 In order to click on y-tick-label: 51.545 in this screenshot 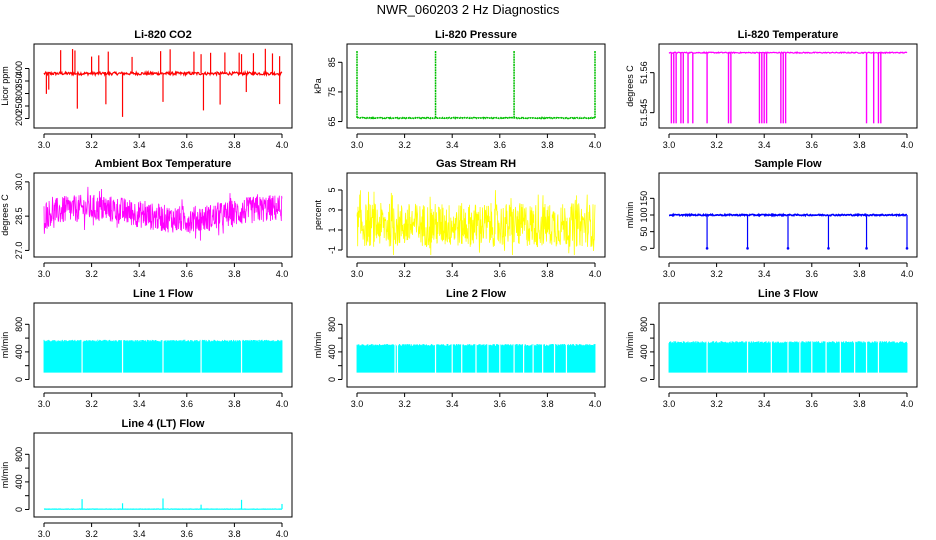, I will do `click(644, 113)`.